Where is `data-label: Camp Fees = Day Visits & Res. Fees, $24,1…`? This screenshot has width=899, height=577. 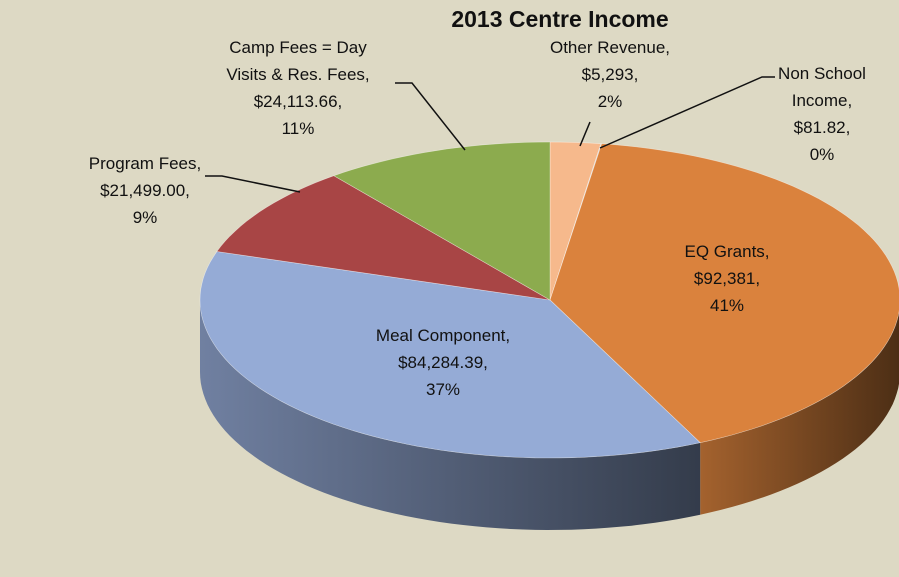 data-label: Camp Fees = Day Visits & Res. Fees, $24,1… is located at coordinates (298, 88).